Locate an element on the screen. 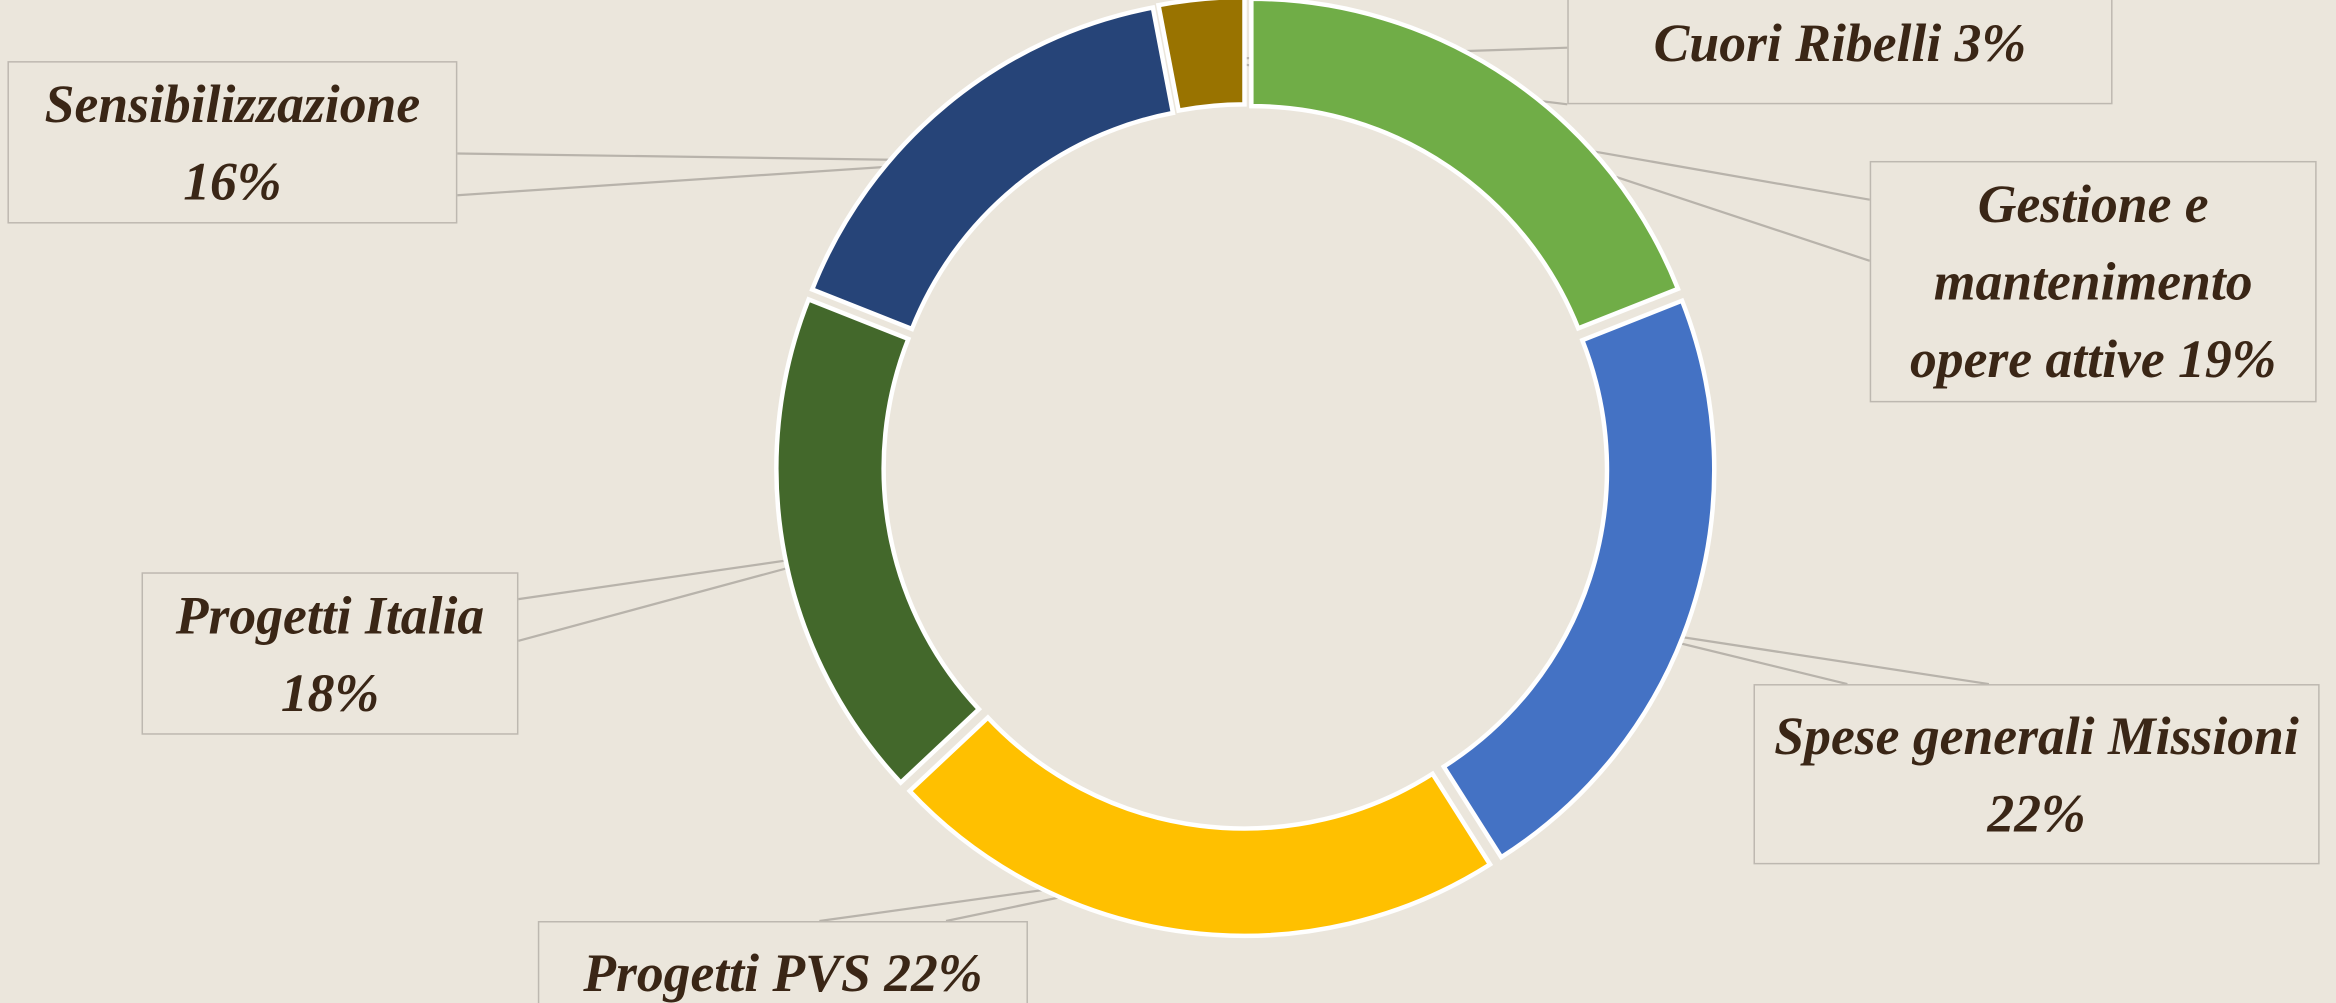 The image size is (2336, 1003). data-label: Gestione e mantenimento opere attive 19% is located at coordinates (2093, 281).